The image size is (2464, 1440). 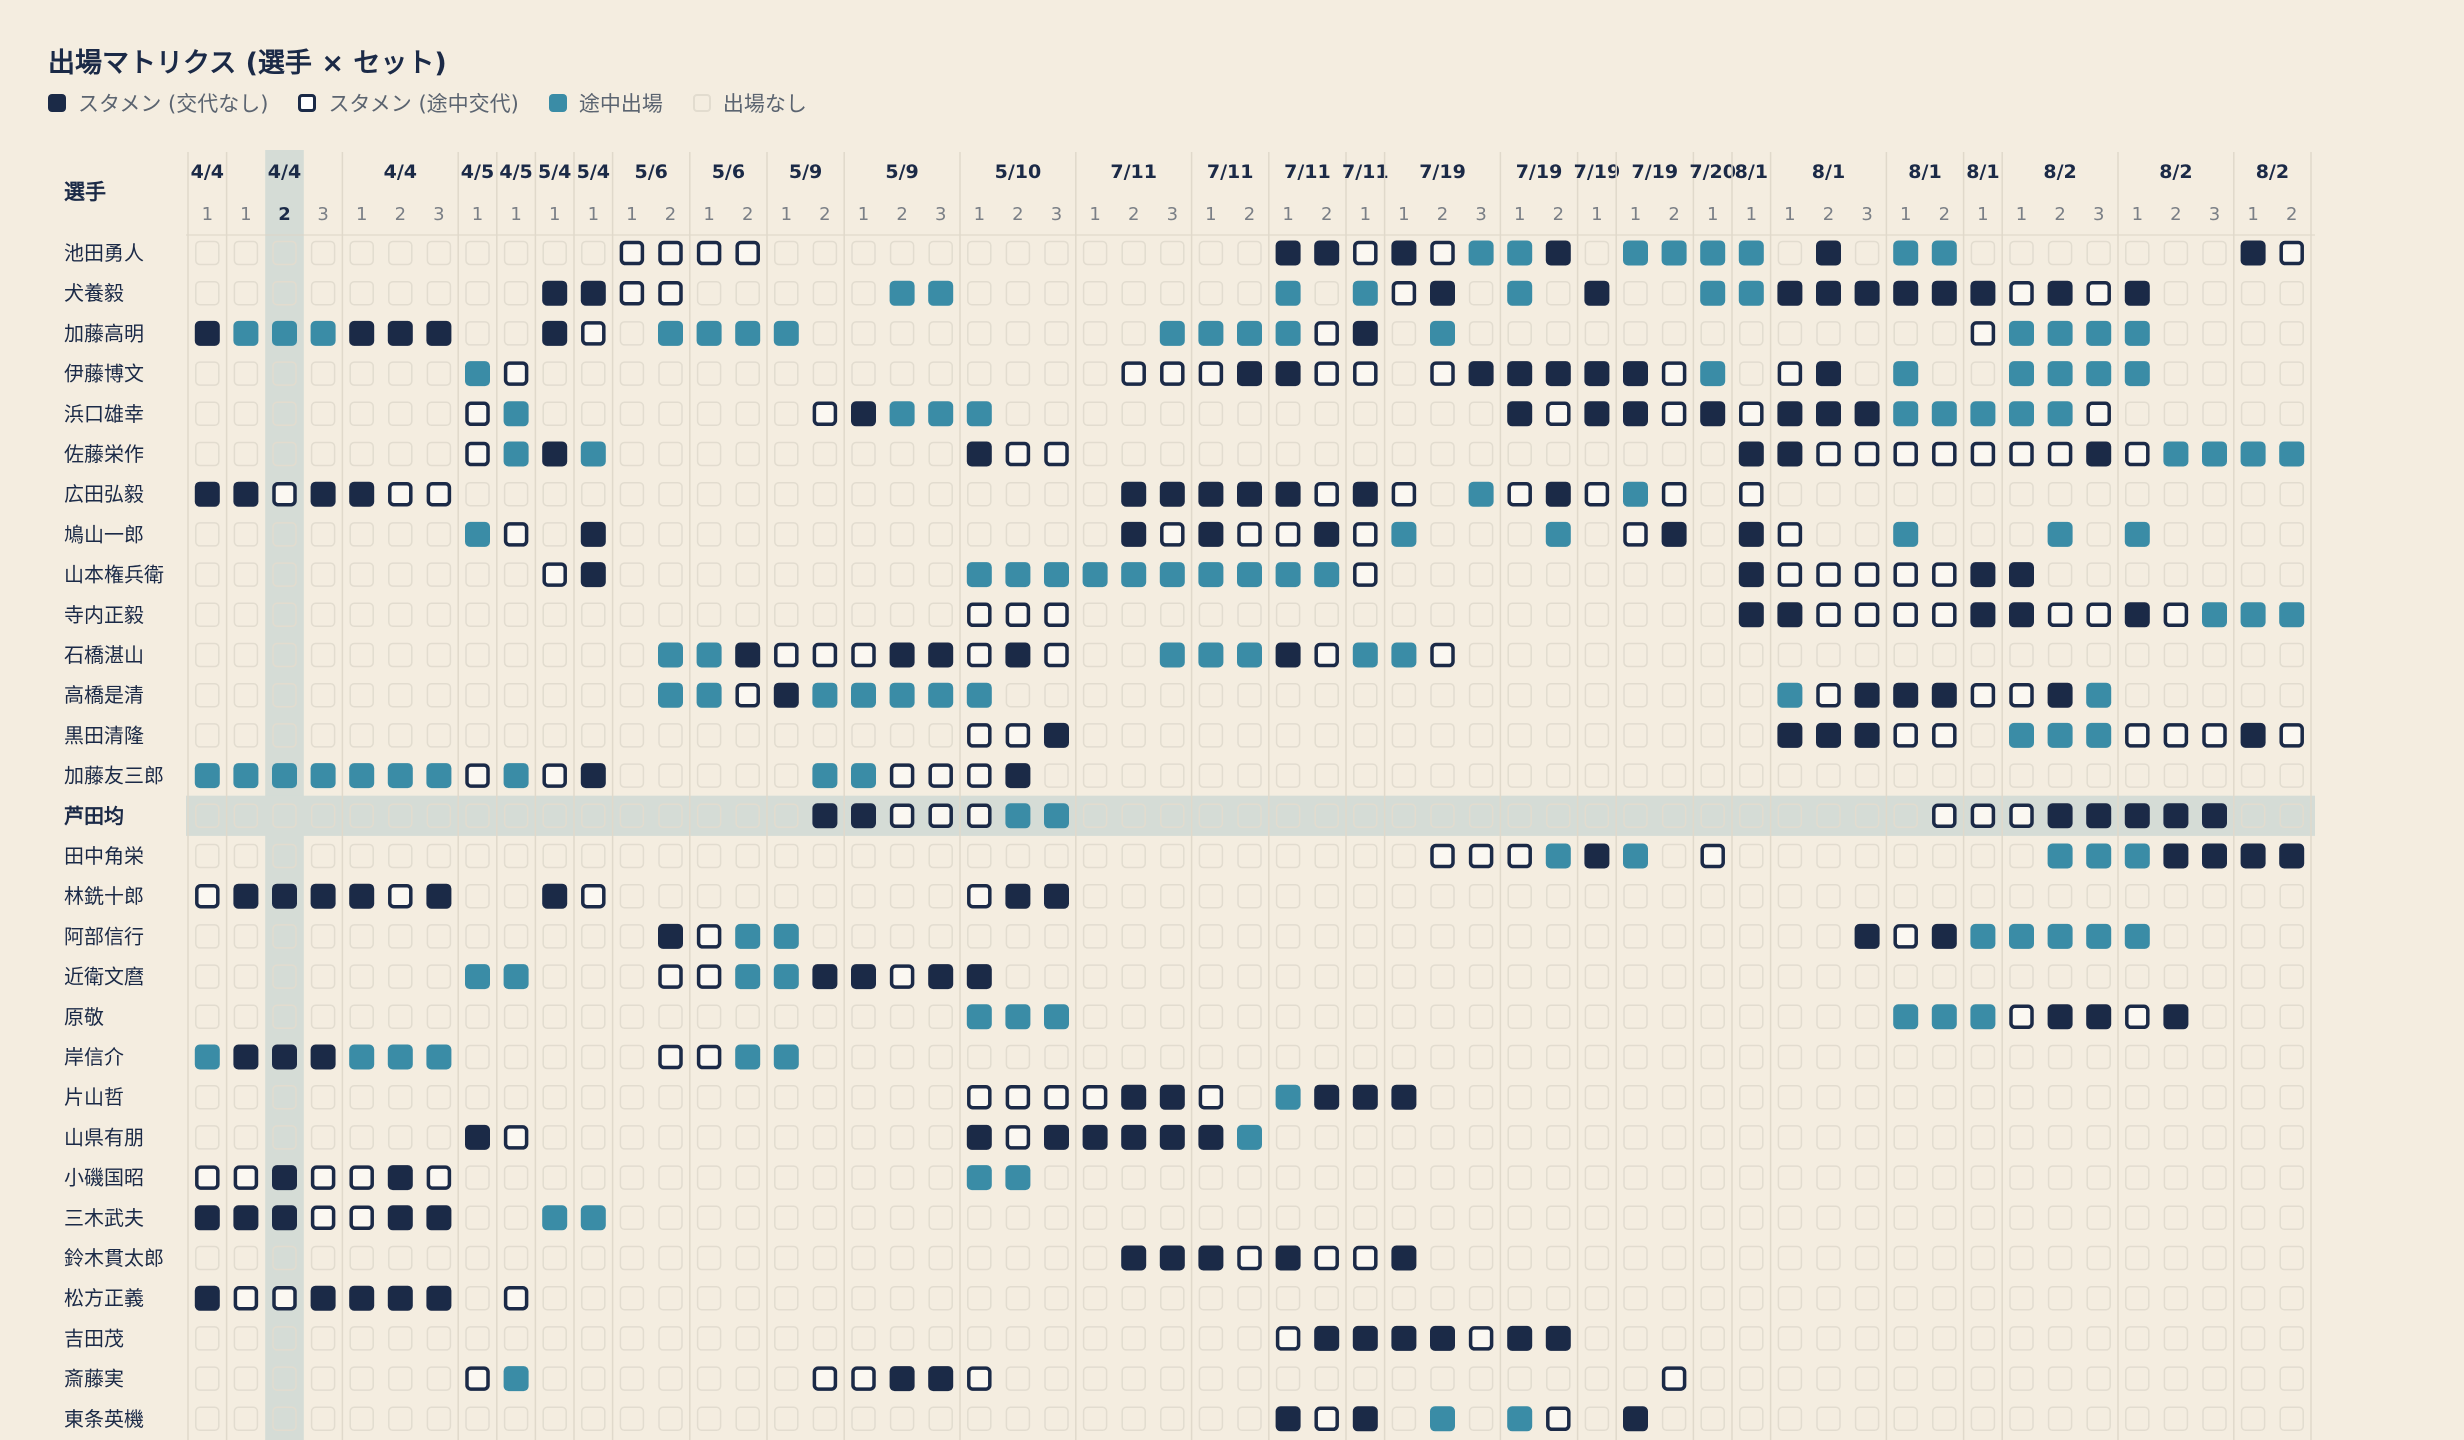 I want to click on player-name: 鈴木貫太郎, so click(x=114, y=1258).